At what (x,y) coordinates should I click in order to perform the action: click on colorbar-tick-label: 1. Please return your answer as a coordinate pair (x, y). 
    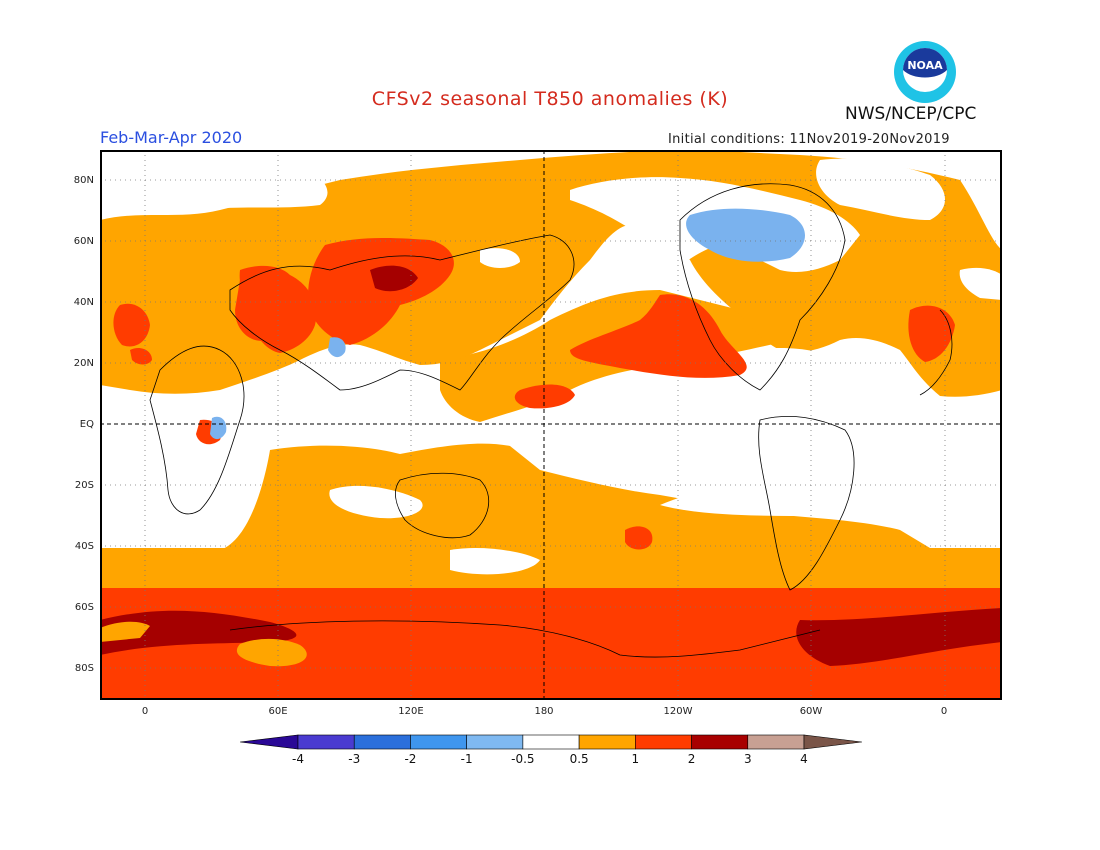
    Looking at the image, I should click on (635, 759).